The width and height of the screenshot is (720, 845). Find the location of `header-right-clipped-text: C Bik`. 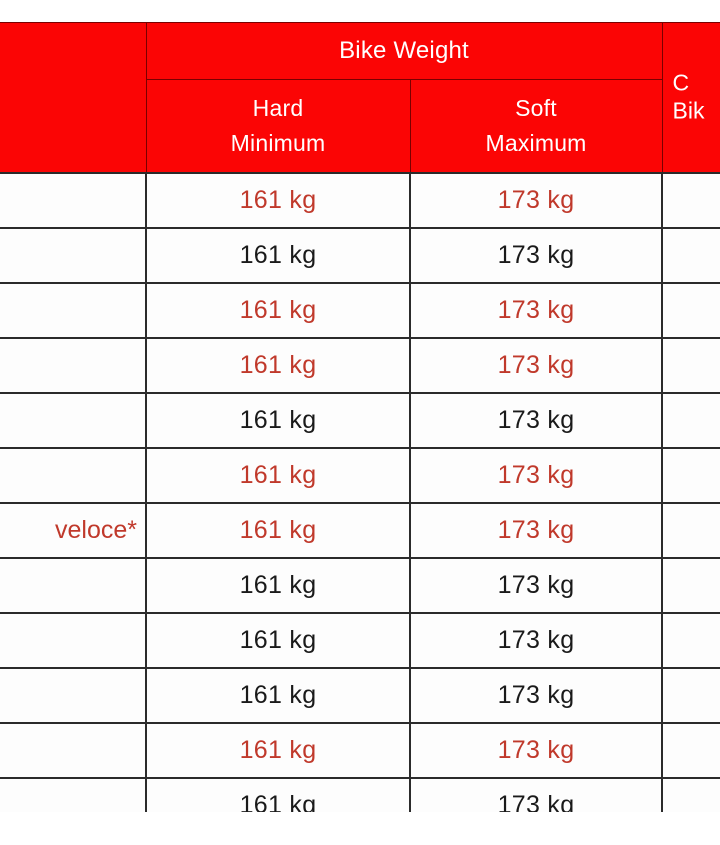

header-right-clipped-text: C Bik is located at coordinates (696, 97).